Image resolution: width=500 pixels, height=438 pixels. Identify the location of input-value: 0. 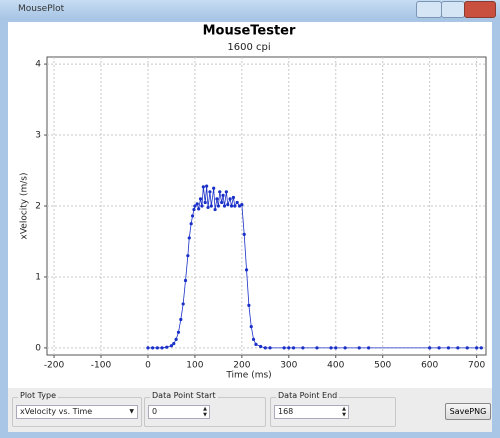
(155, 411).